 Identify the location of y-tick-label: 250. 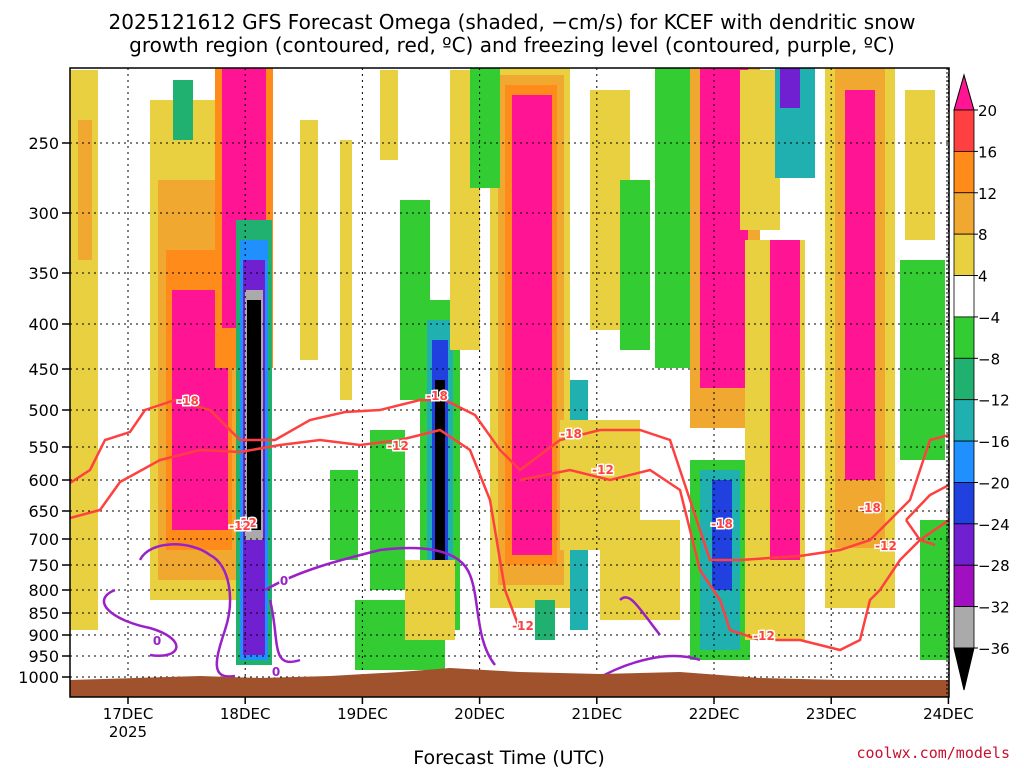
(43, 143).